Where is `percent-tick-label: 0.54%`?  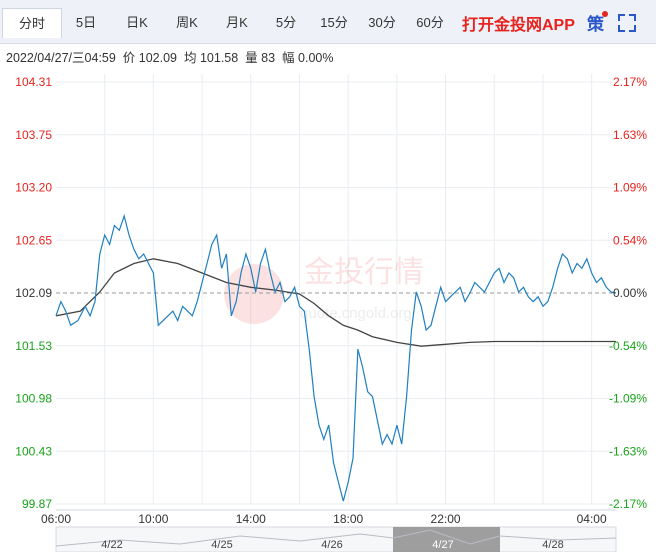
percent-tick-label: 0.54% is located at coordinates (630, 240).